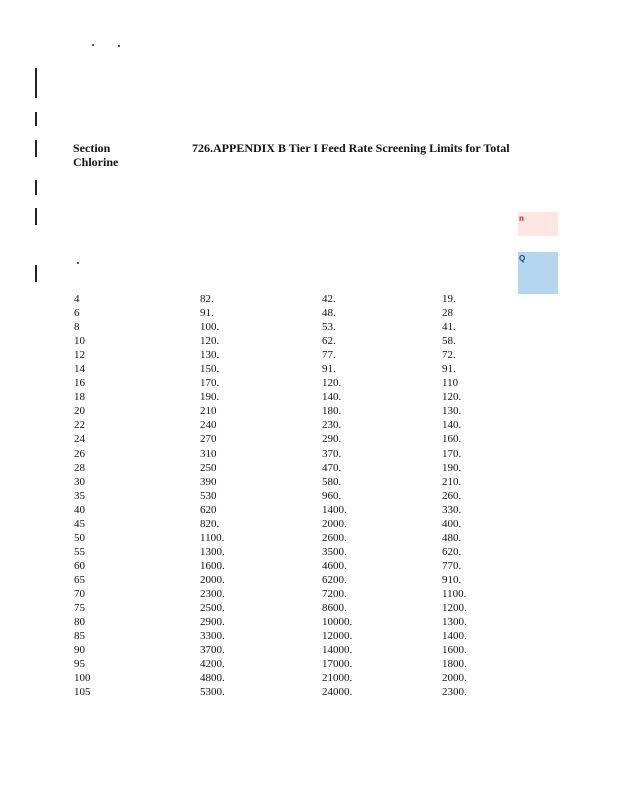  Describe the element at coordinates (79, 537) in the screenshot. I see `table-cell: 50` at that location.